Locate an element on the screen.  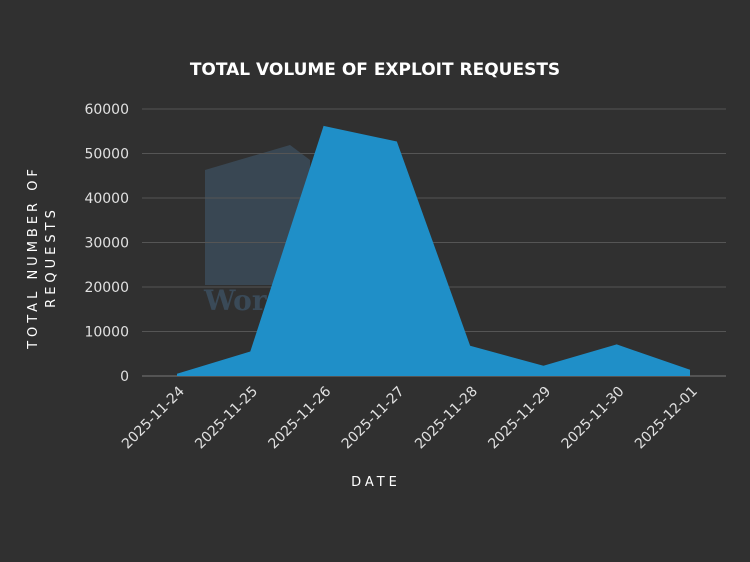
y-axis-ticks: 0 10000 20000 30000 40000 50000 60000 is located at coordinates (106, 243).